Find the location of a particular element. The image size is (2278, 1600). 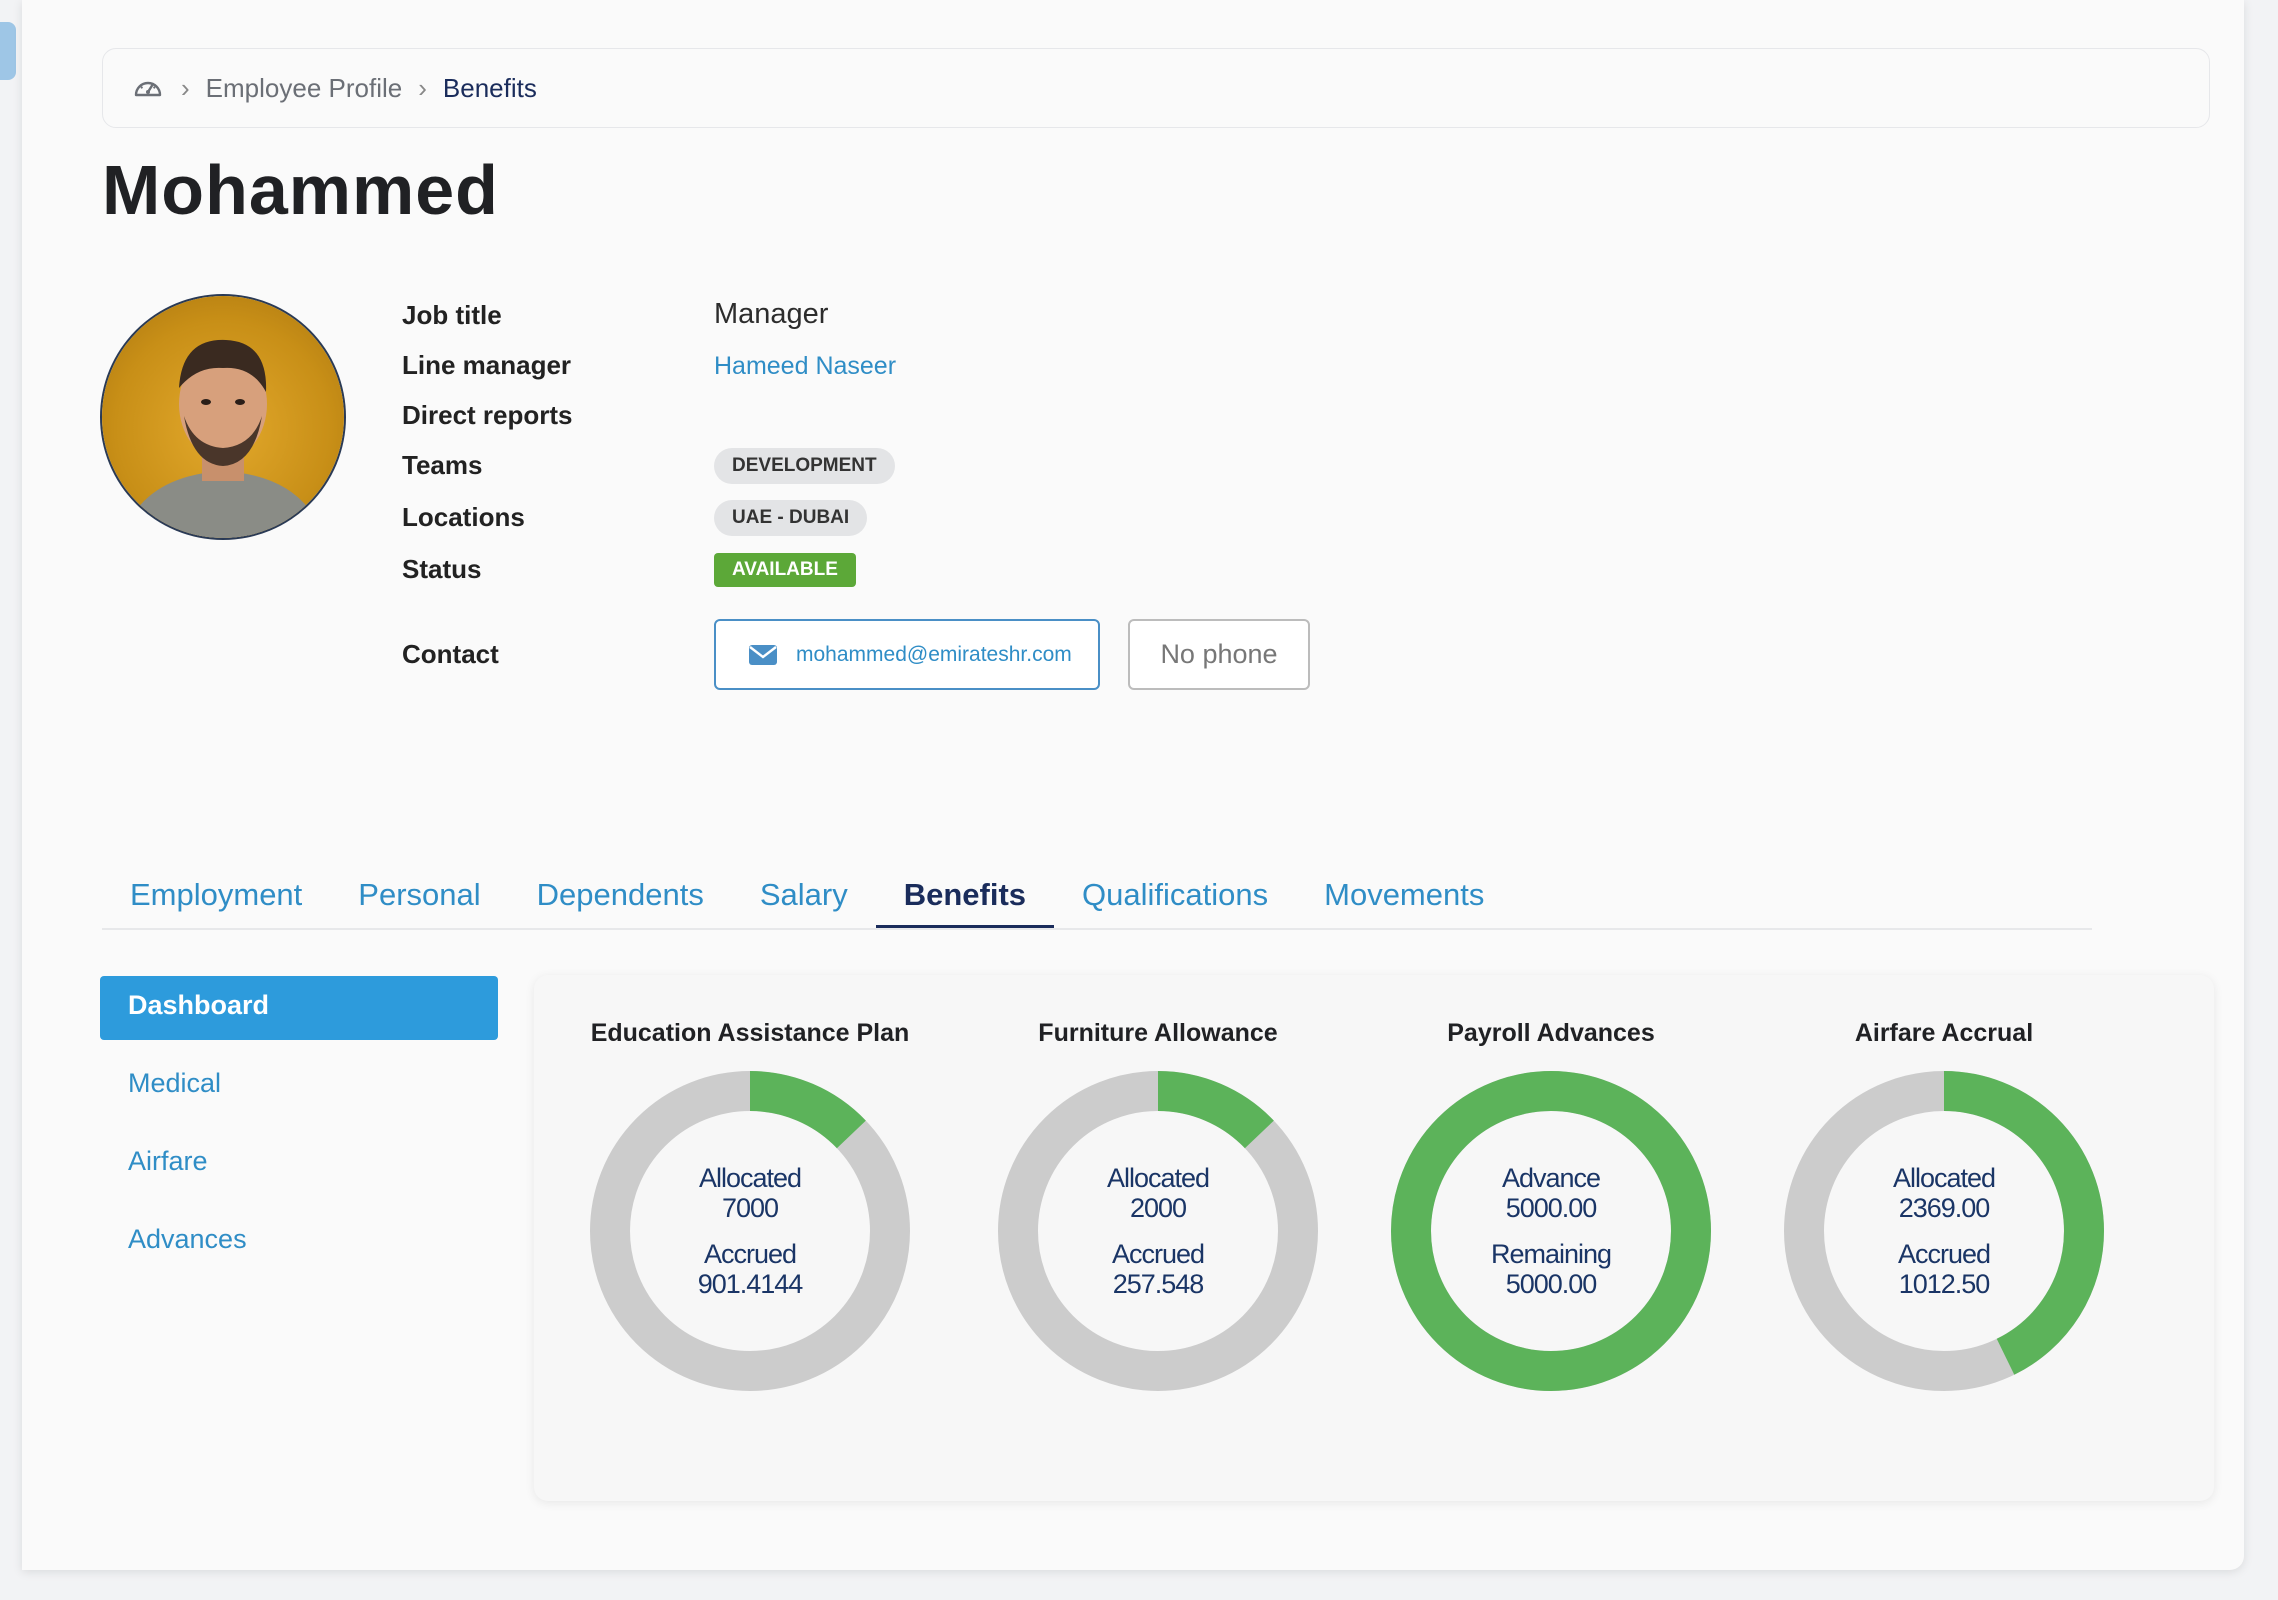

sidebar-item-dashboard: Dashboard is located at coordinates (299, 1008).